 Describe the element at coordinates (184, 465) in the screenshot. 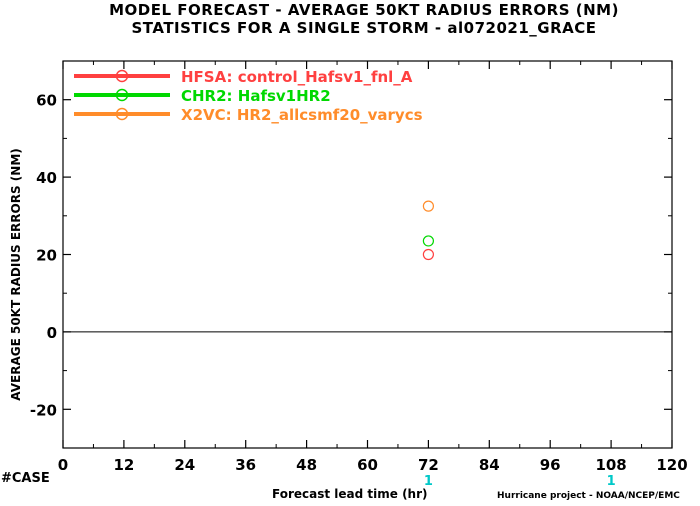

I see `x-tick-label: 24` at that location.